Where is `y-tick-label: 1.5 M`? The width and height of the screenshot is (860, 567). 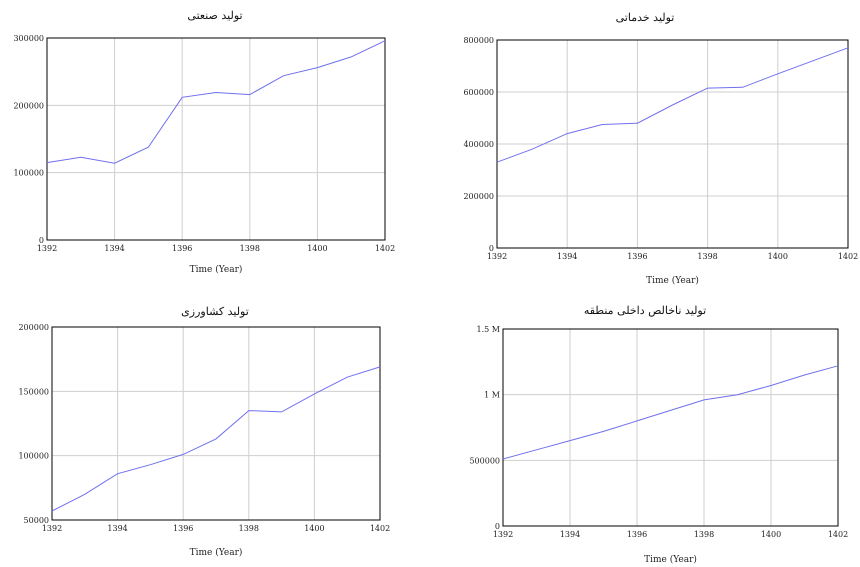 y-tick-label: 1.5 M is located at coordinates (488, 329).